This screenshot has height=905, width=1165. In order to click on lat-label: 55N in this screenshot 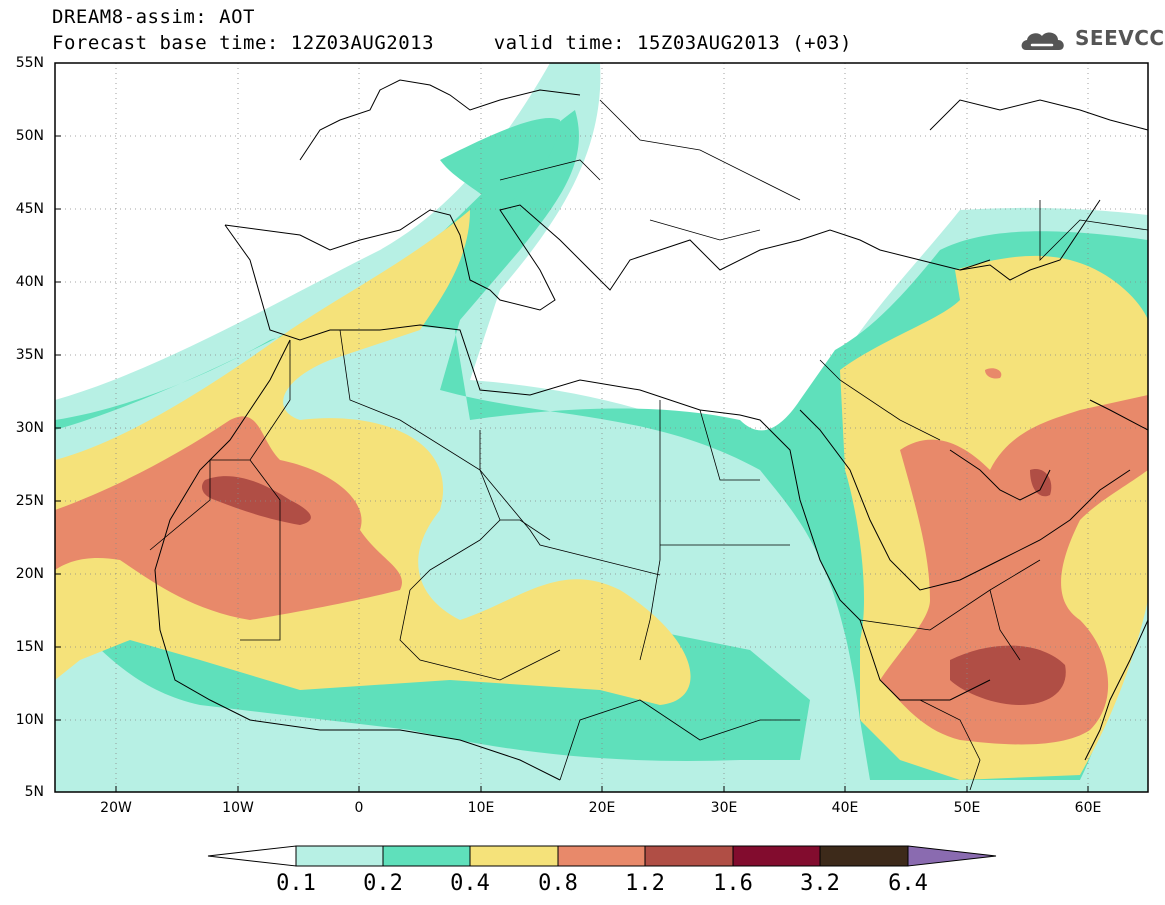, I will do `click(29, 63)`.